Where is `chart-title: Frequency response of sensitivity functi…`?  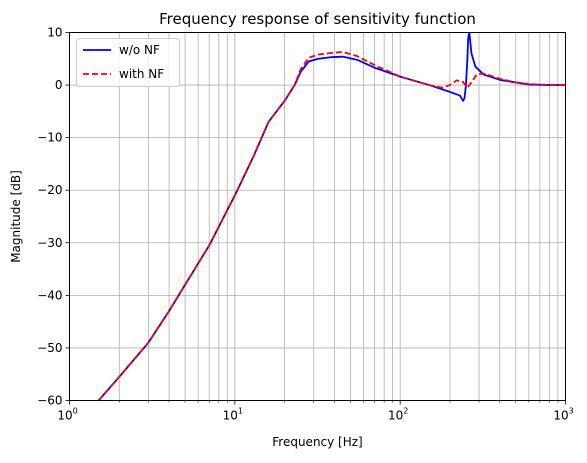
chart-title: Frequency response of sensitivity functi… is located at coordinates (317, 19).